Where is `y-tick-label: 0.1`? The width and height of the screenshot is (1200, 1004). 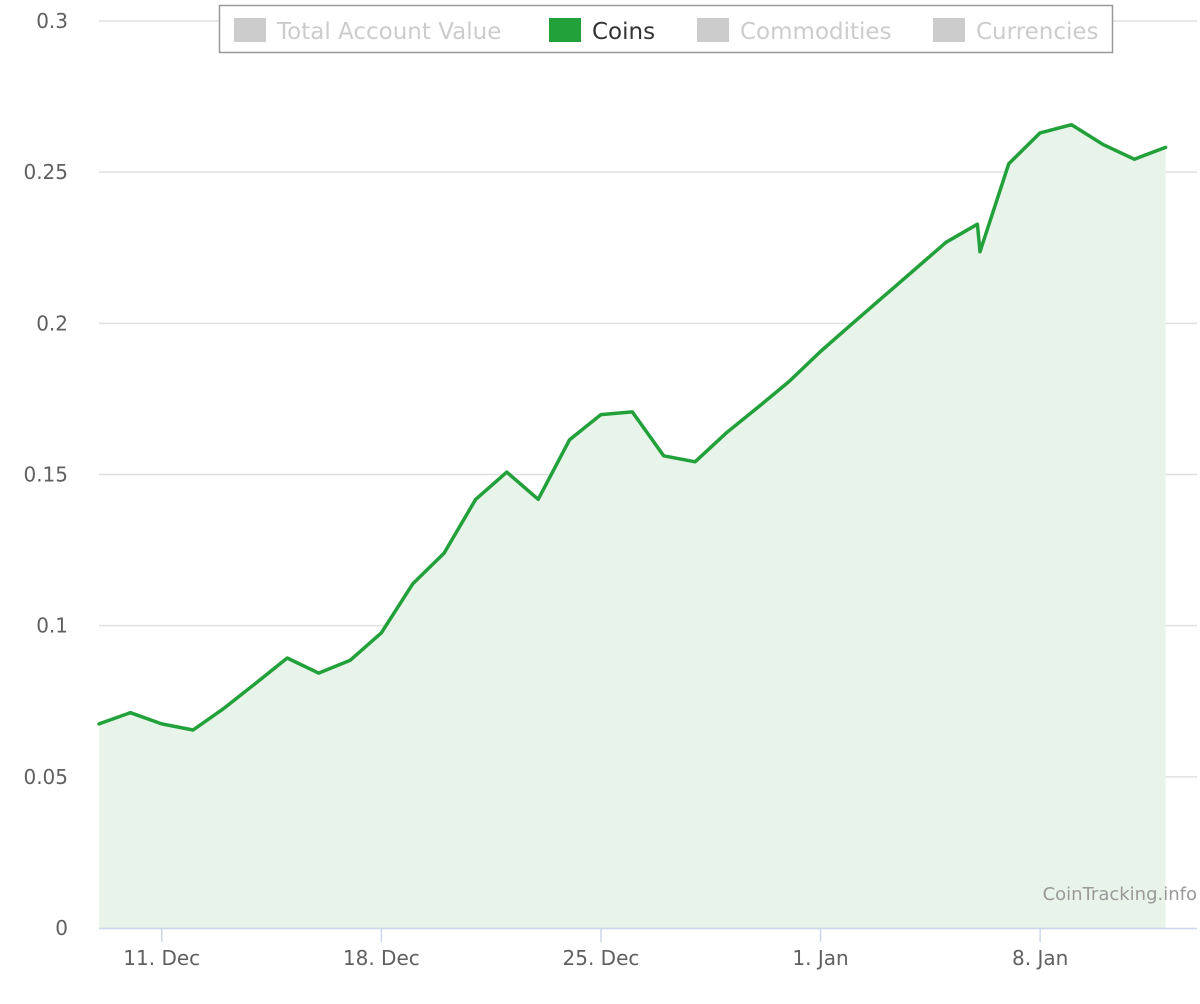
y-tick-label: 0.1 is located at coordinates (52, 626).